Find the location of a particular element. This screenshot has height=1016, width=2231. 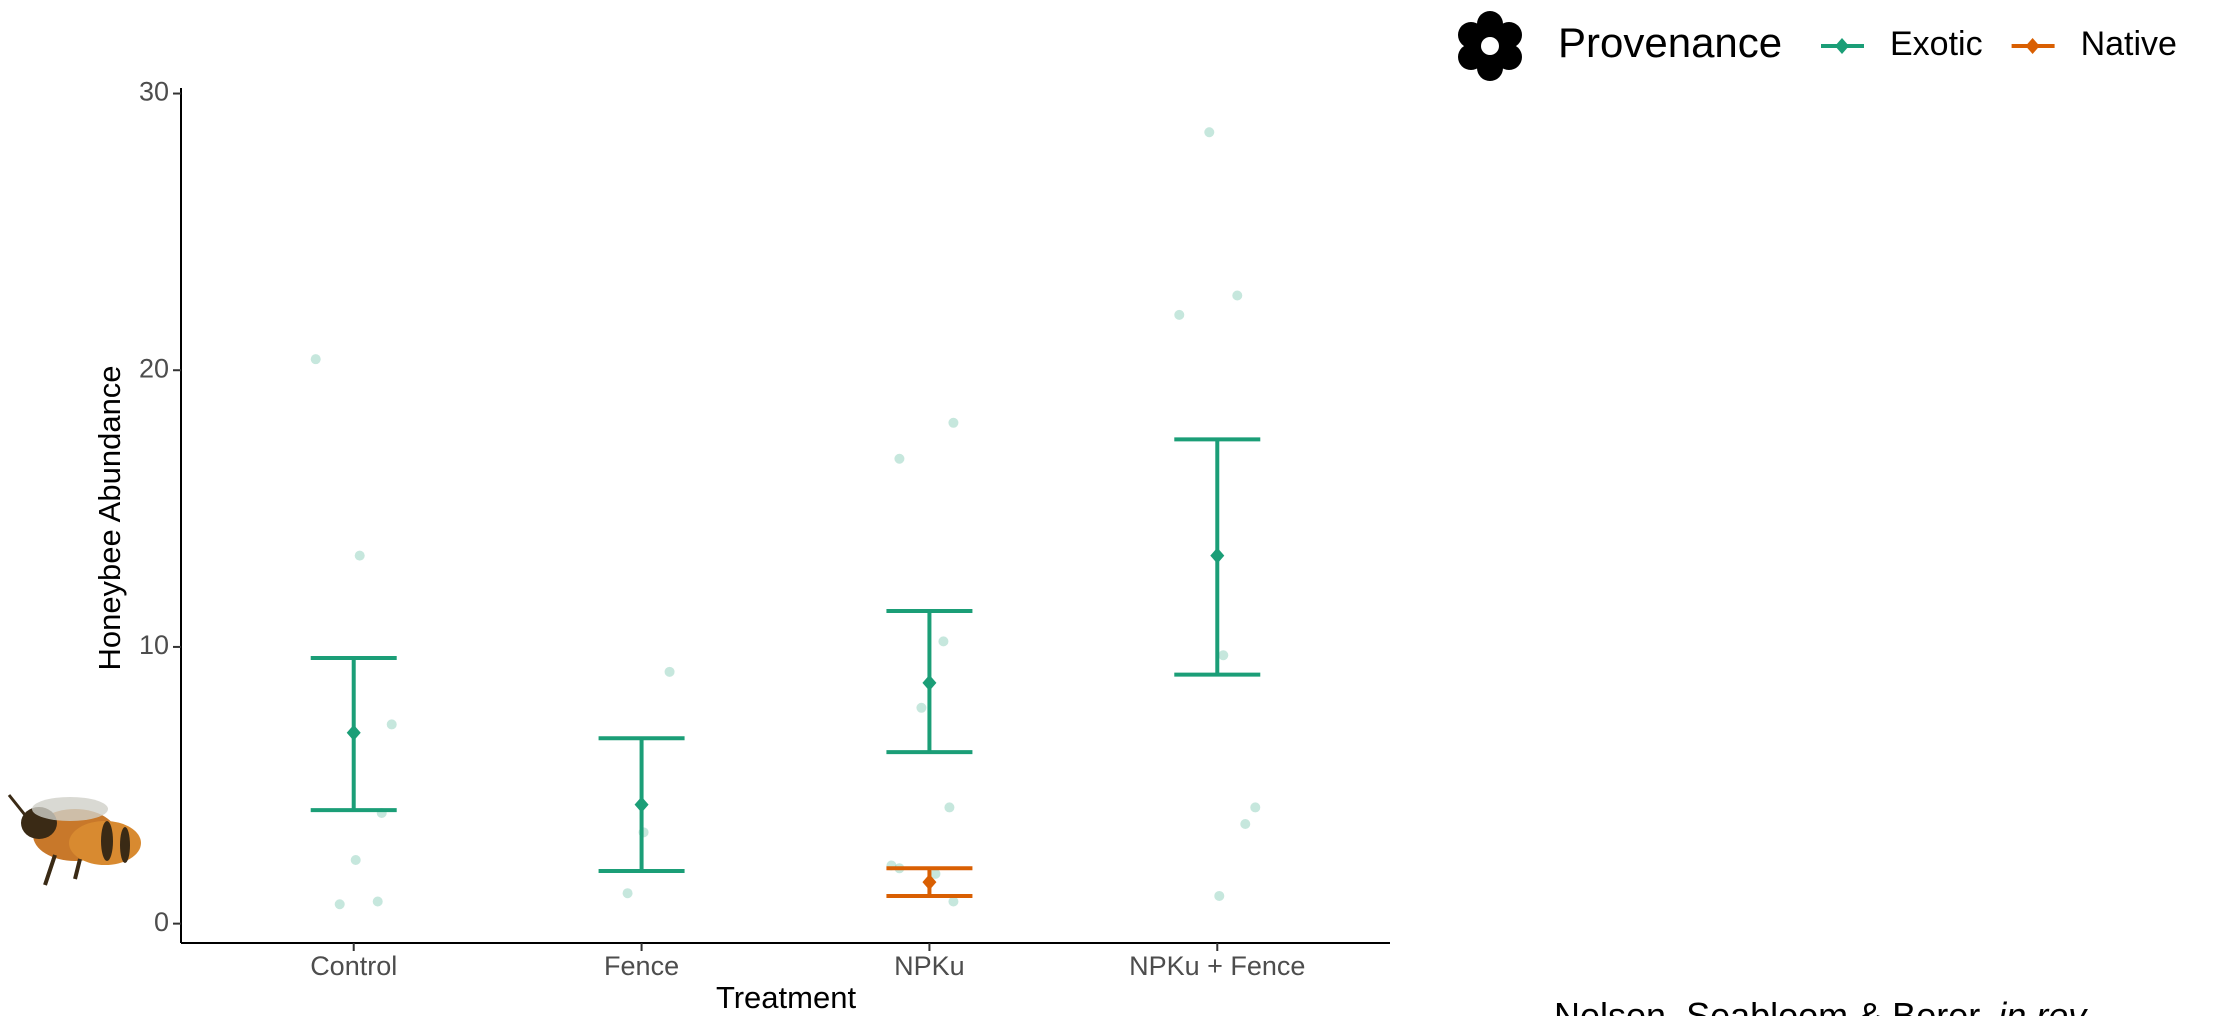

legend-label: Exotic is located at coordinates (1936, 44).